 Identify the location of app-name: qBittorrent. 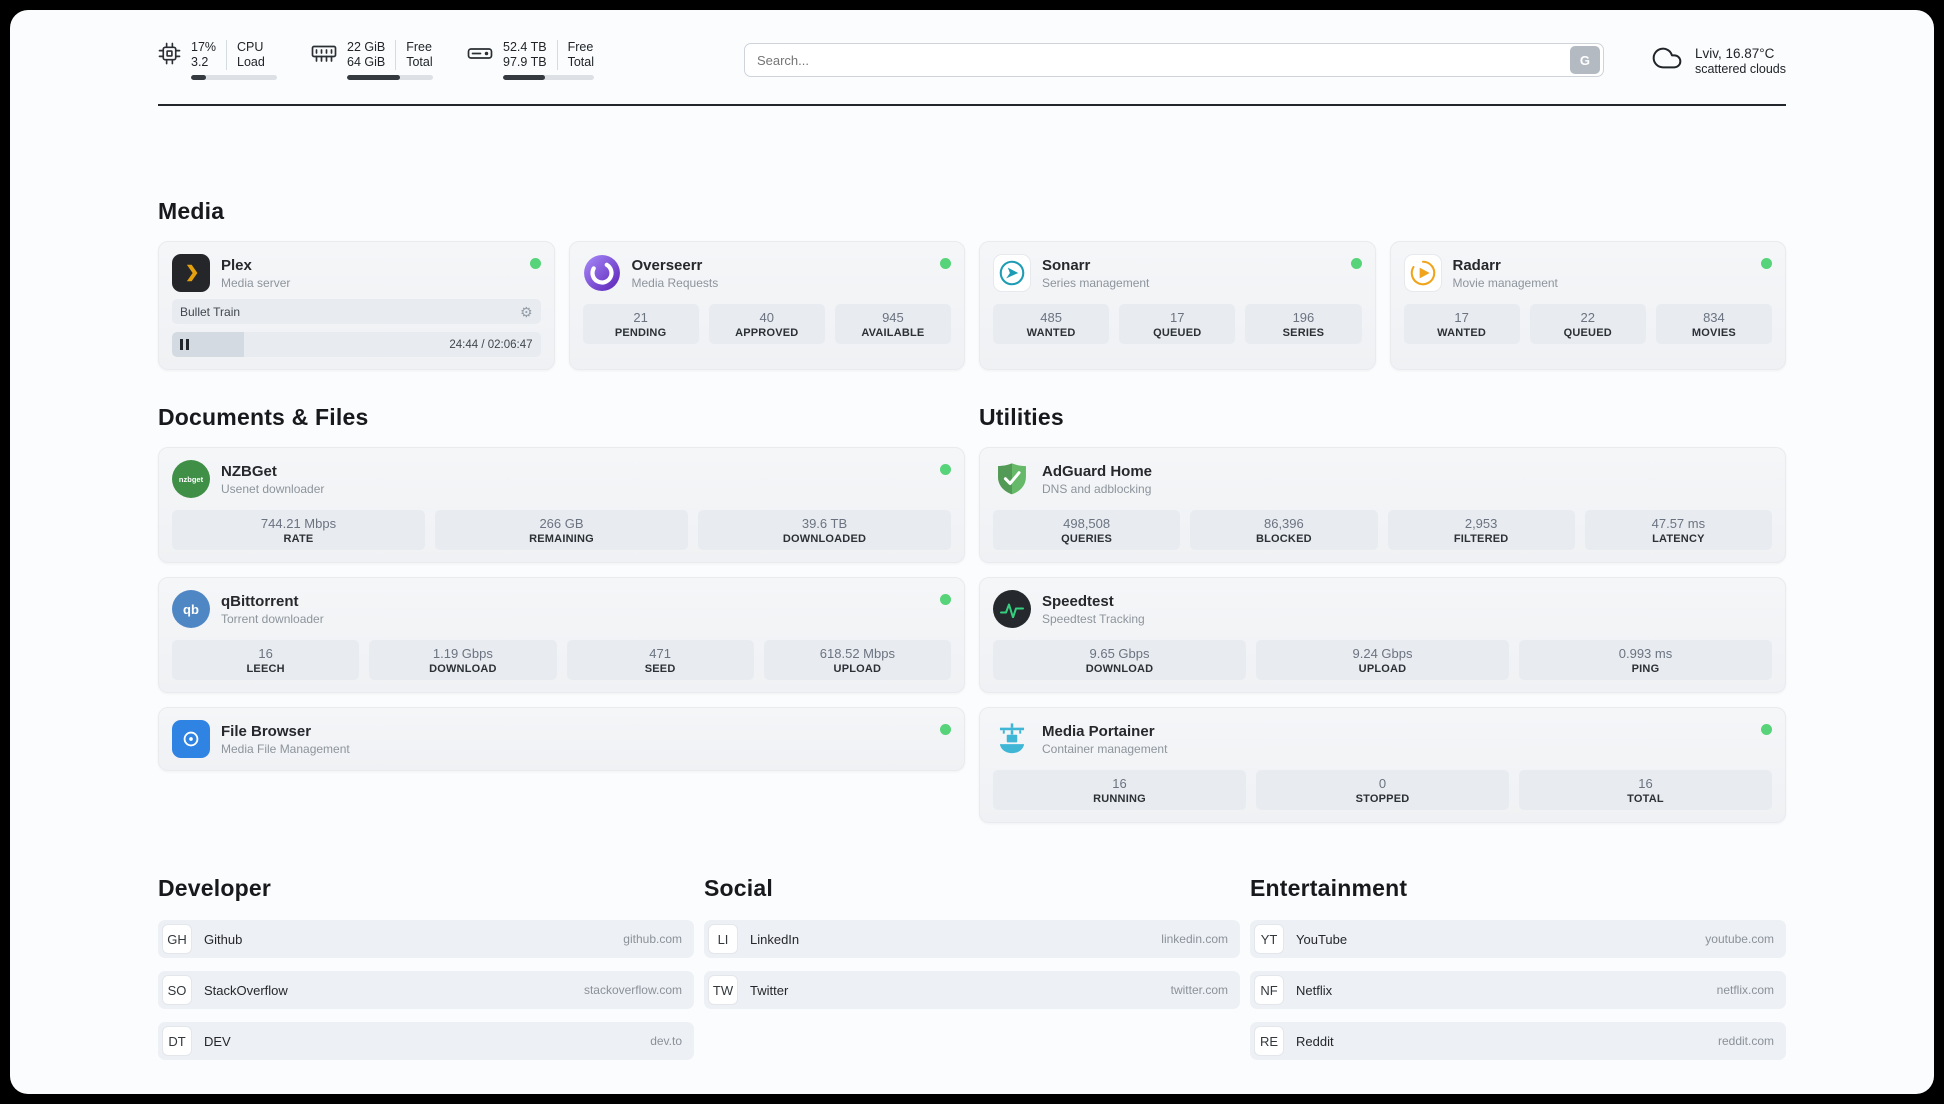
(260, 601).